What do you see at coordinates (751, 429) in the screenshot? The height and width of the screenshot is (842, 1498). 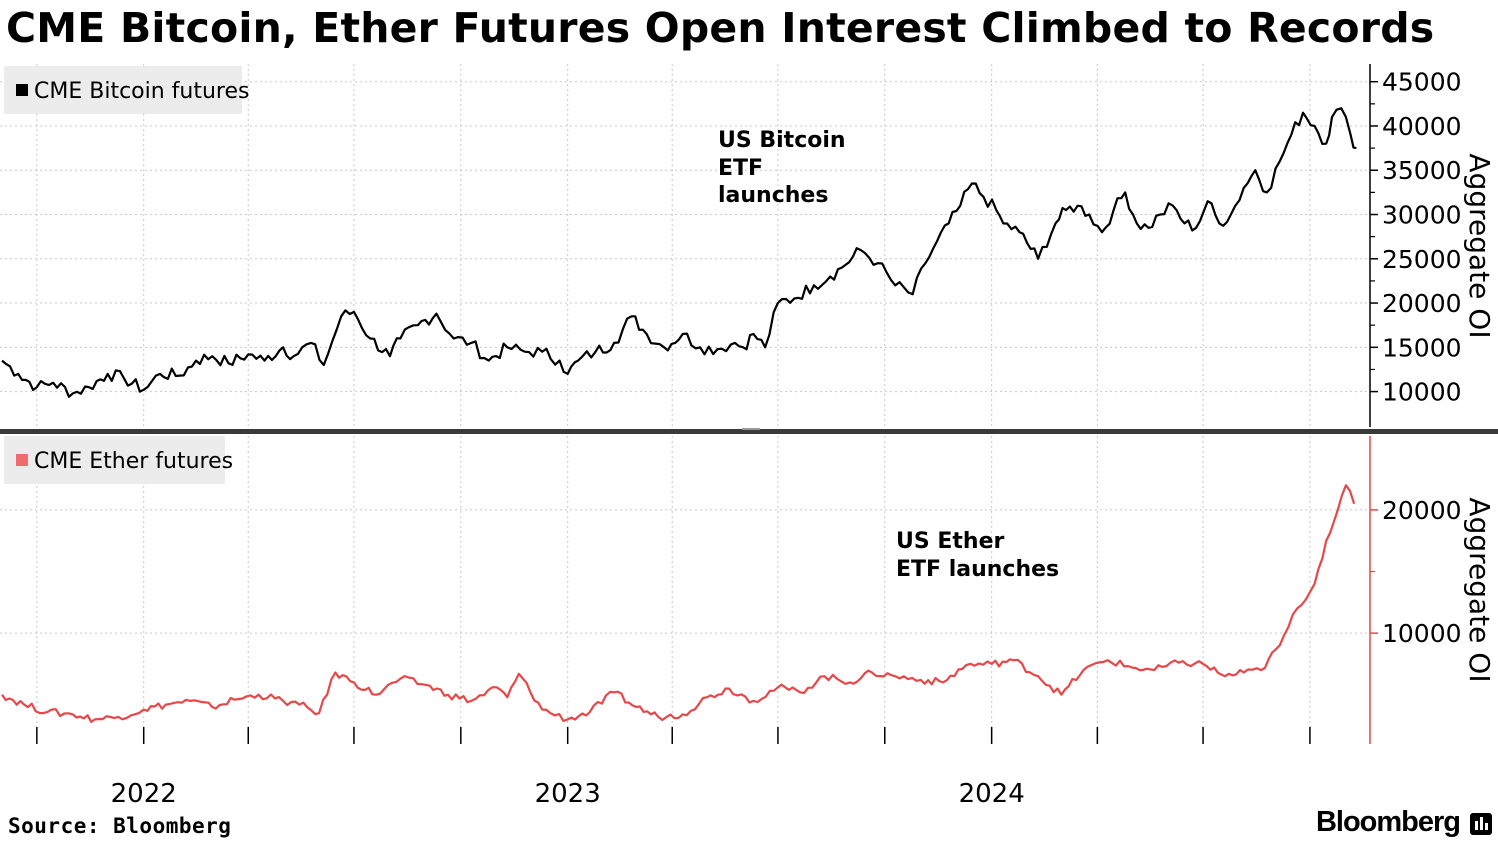 I see `panel-divider-handle` at bounding box center [751, 429].